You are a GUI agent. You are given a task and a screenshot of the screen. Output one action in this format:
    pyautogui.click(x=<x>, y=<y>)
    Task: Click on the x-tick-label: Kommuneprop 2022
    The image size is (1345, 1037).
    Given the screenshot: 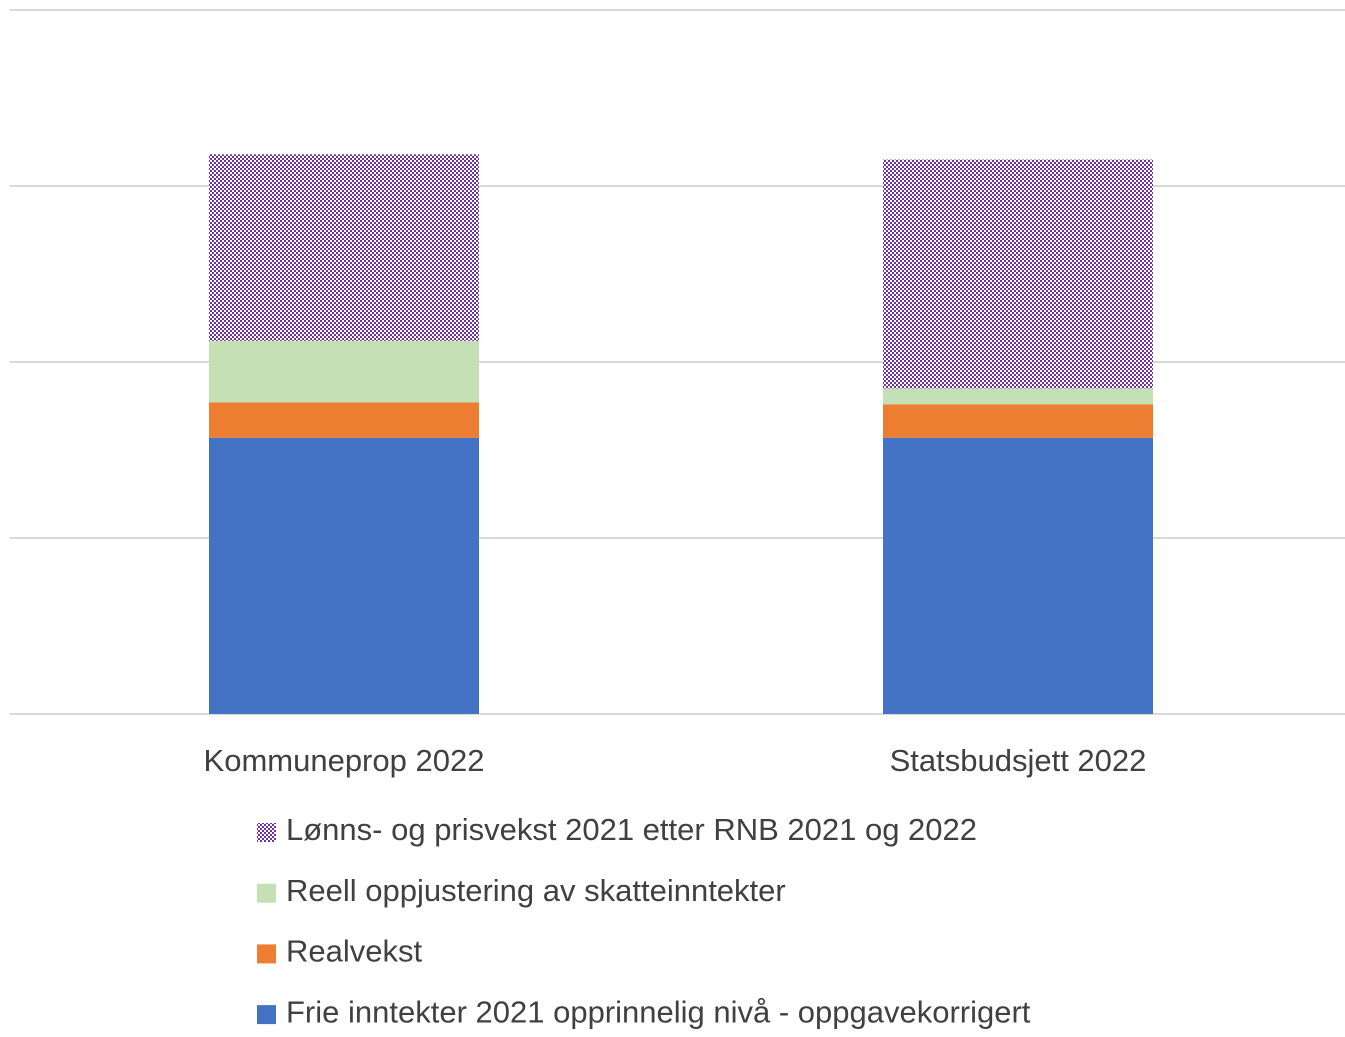 What is the action you would take?
    pyautogui.click(x=344, y=760)
    